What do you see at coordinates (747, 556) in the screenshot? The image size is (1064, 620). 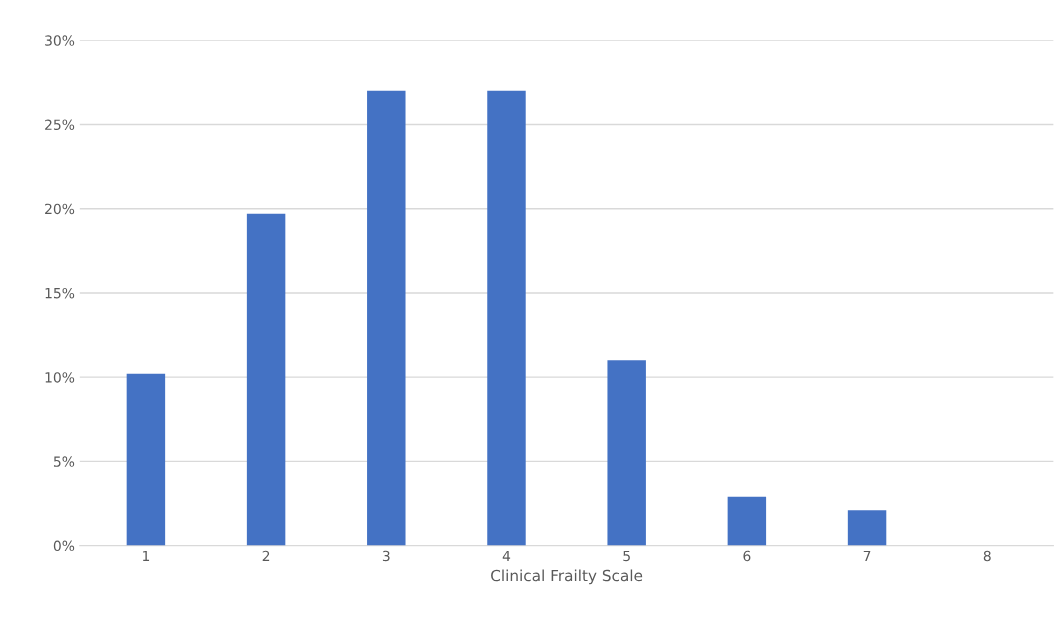 I see `x-tick-label: 6` at bounding box center [747, 556].